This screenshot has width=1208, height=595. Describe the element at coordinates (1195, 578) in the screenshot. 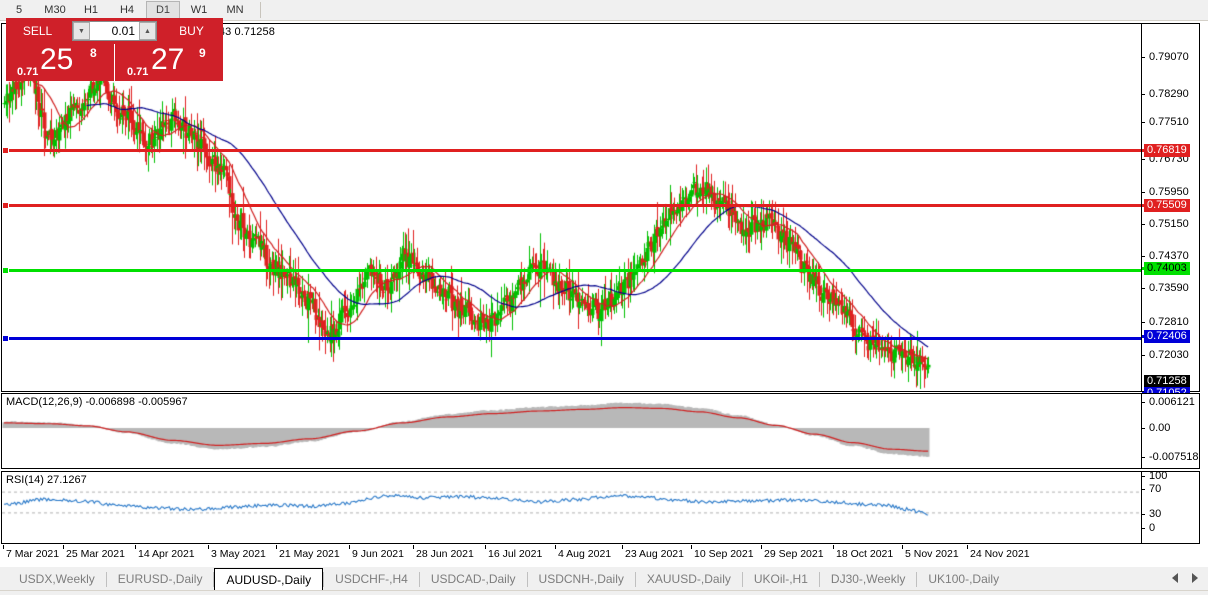

I see `scroll-right-icon` at that location.